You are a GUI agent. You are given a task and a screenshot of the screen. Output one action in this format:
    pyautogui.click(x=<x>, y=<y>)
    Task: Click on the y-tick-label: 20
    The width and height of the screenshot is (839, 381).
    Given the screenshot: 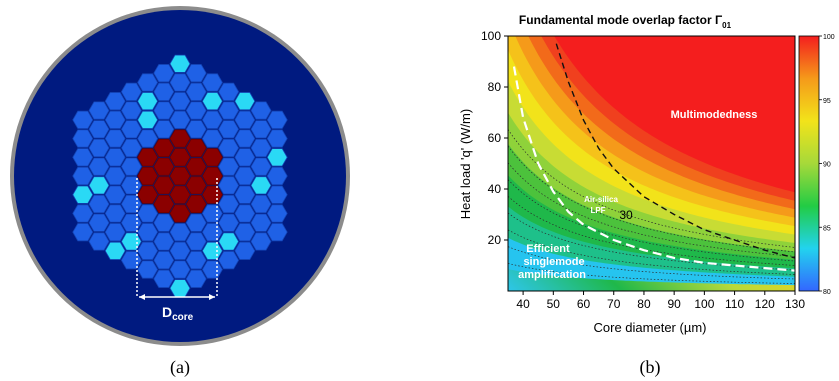 What is the action you would take?
    pyautogui.click(x=495, y=240)
    